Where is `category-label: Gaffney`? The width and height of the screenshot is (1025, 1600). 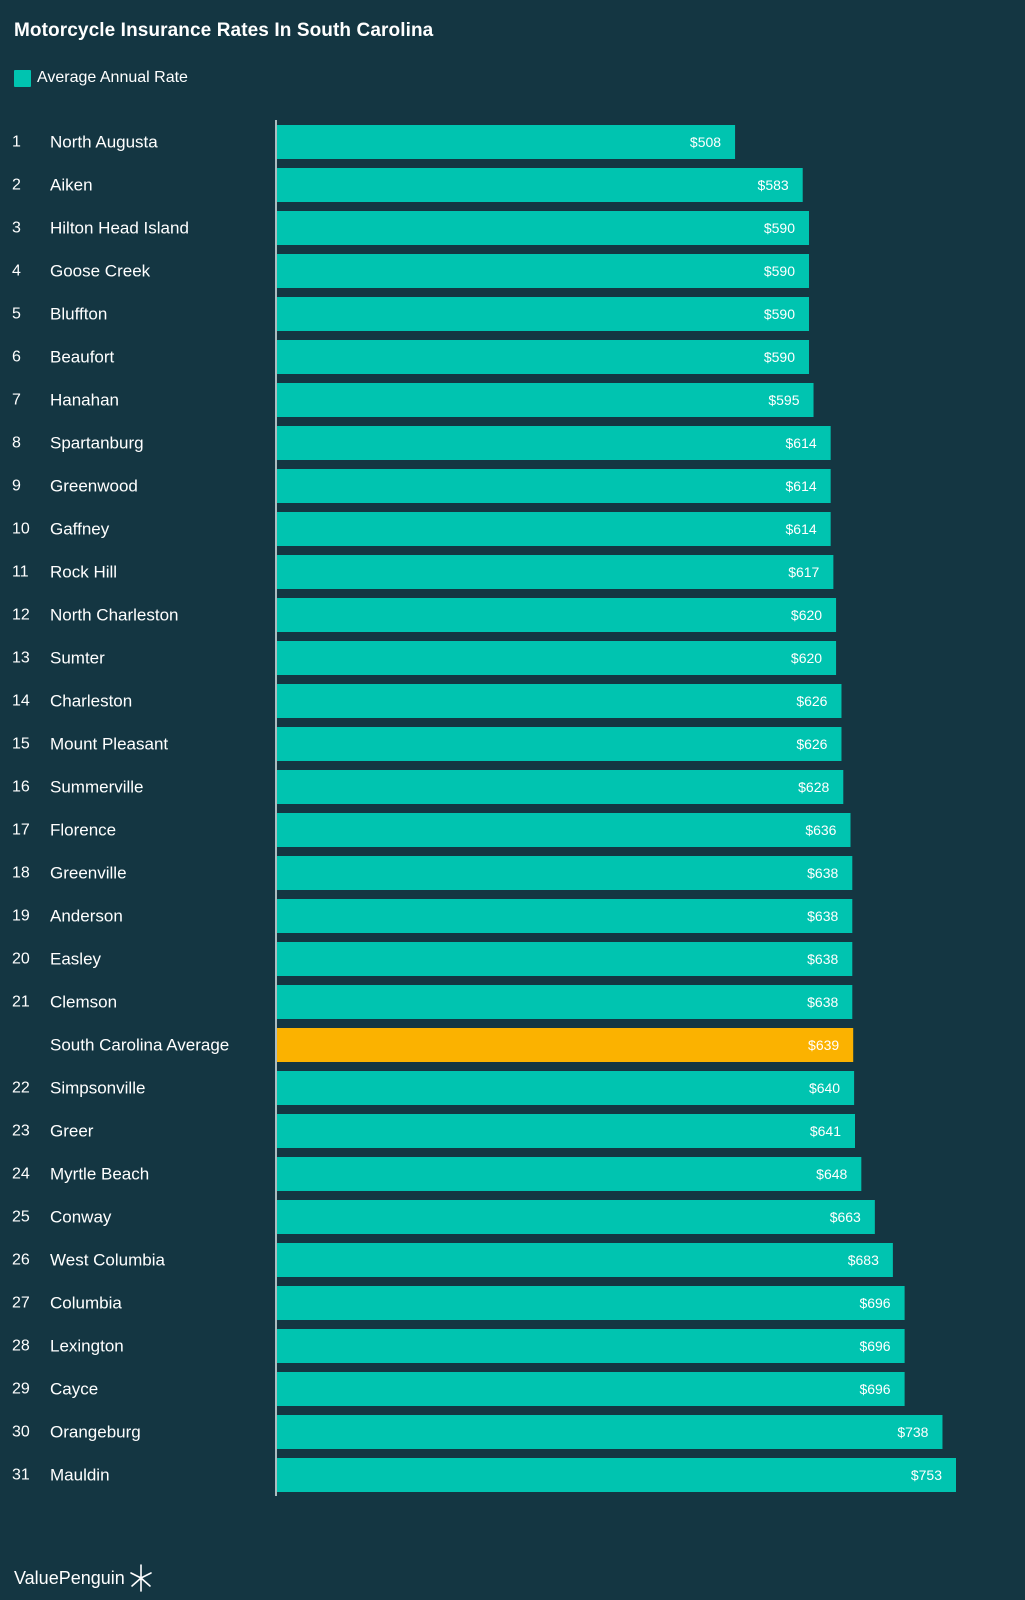 category-label: Gaffney is located at coordinates (80, 529).